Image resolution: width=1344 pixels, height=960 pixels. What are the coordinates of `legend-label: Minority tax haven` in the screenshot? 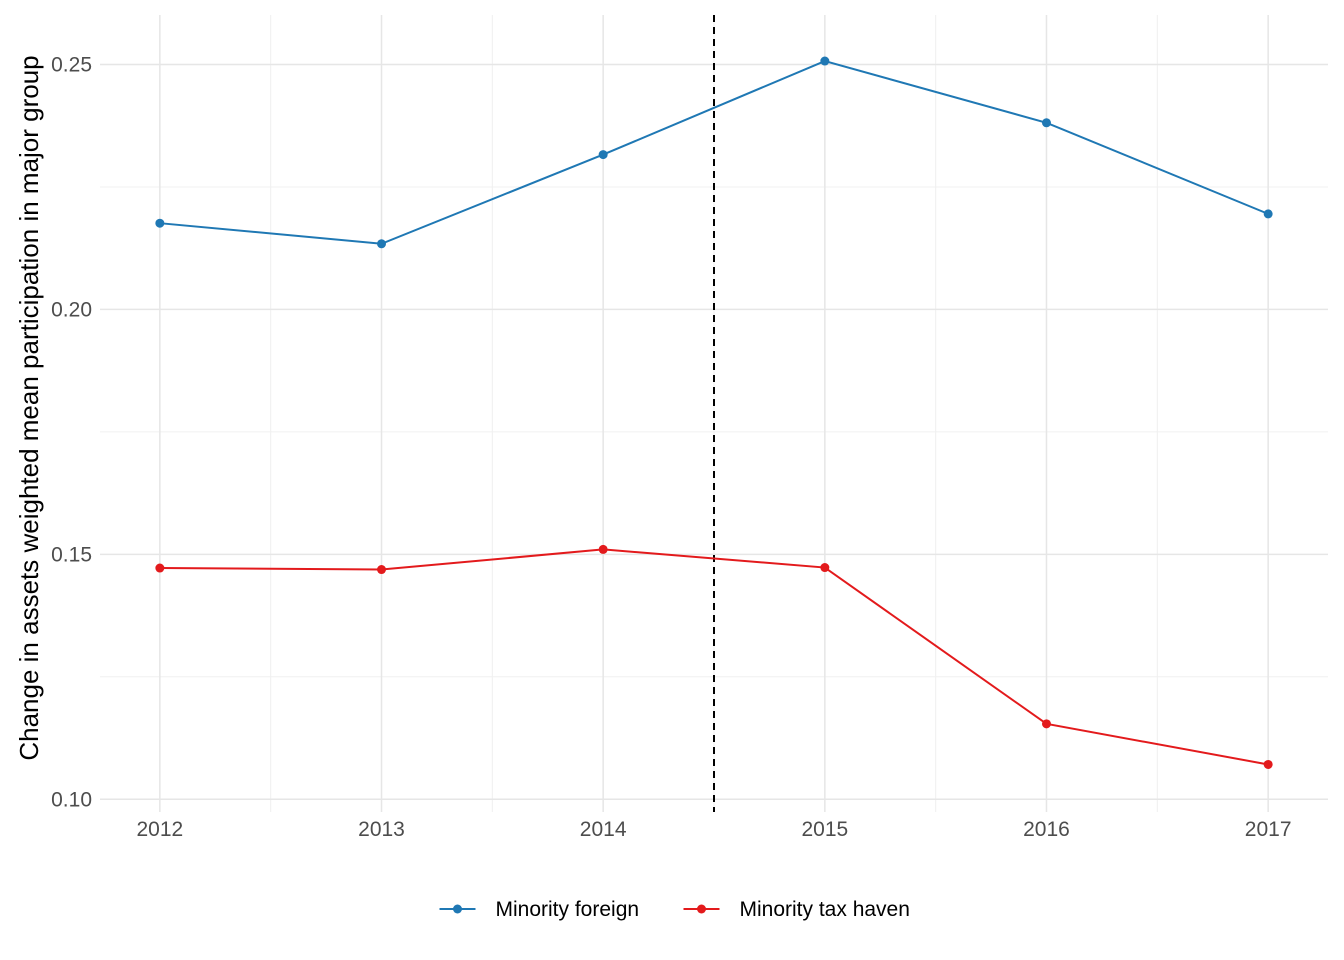 It's located at (825, 909).